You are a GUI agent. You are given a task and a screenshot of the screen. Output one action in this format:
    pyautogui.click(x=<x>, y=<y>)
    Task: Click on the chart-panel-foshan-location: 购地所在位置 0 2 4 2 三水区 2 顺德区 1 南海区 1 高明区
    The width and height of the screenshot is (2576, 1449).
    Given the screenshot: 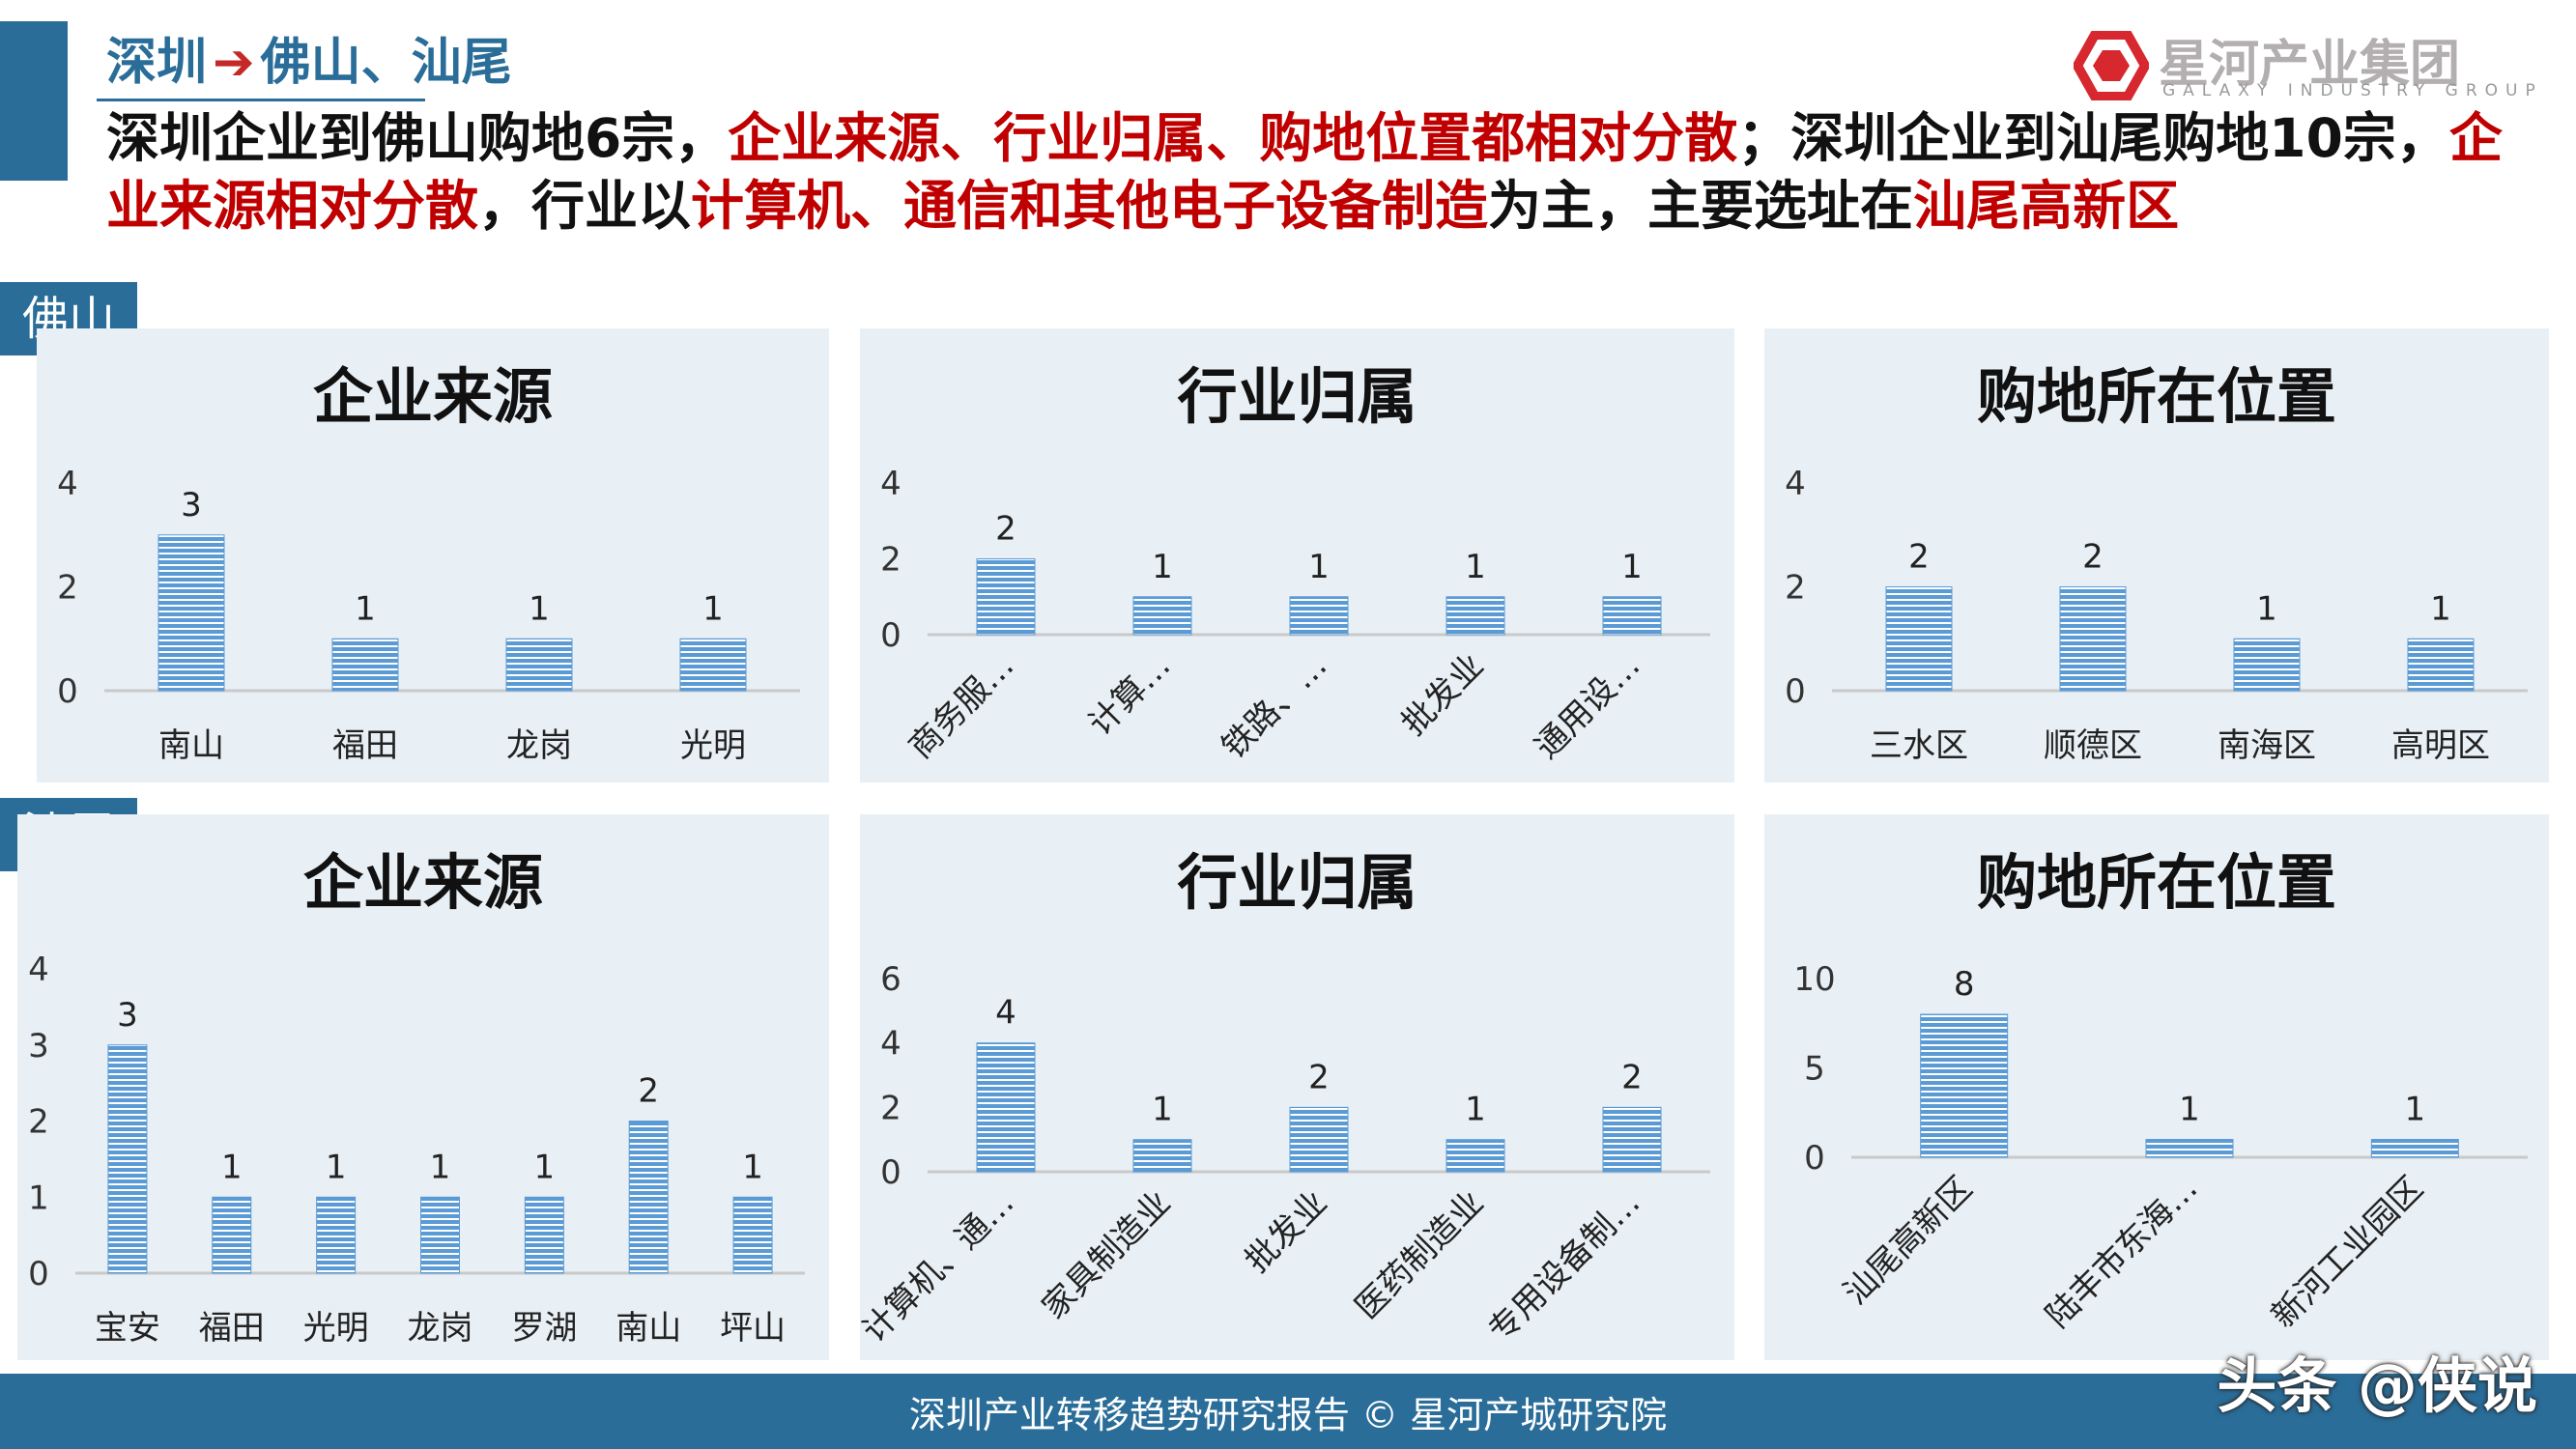 What is the action you would take?
    pyautogui.click(x=2156, y=555)
    